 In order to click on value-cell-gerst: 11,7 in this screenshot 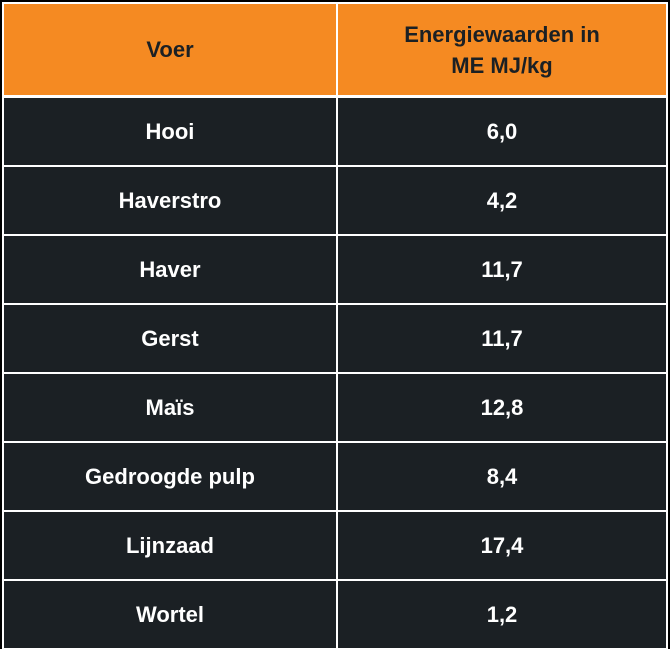, I will do `click(502, 338)`.